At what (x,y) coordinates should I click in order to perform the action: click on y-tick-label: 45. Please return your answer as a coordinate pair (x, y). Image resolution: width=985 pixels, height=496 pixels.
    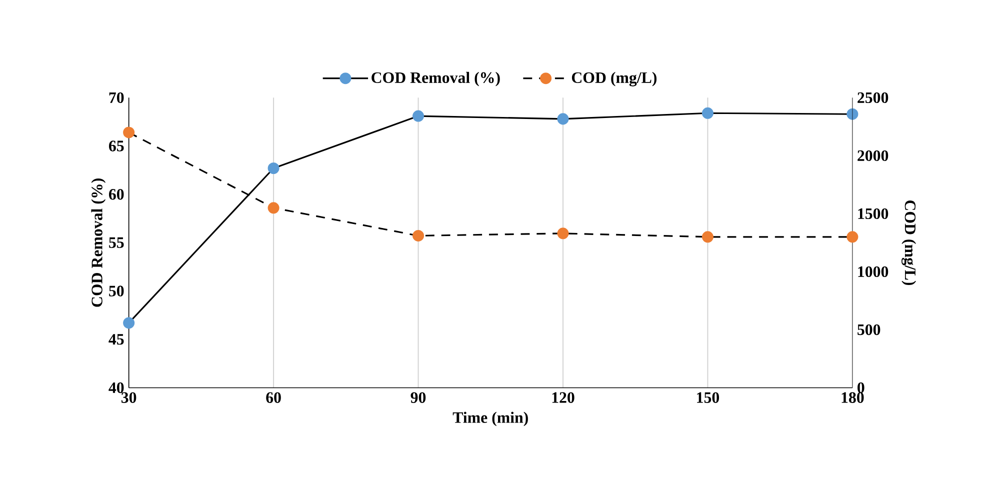
    Looking at the image, I should click on (116, 339).